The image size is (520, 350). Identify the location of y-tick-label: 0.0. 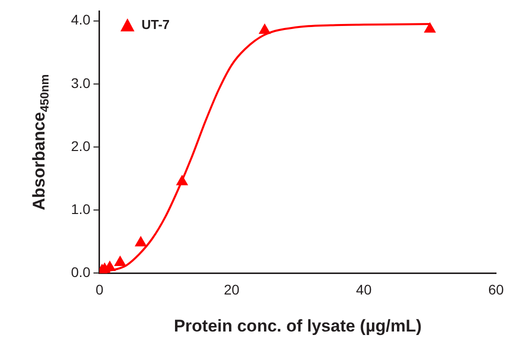
(80, 272).